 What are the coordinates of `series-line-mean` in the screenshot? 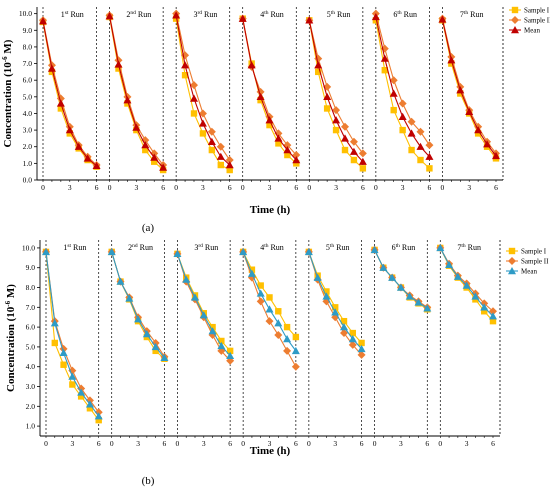 It's located at (269, 89).